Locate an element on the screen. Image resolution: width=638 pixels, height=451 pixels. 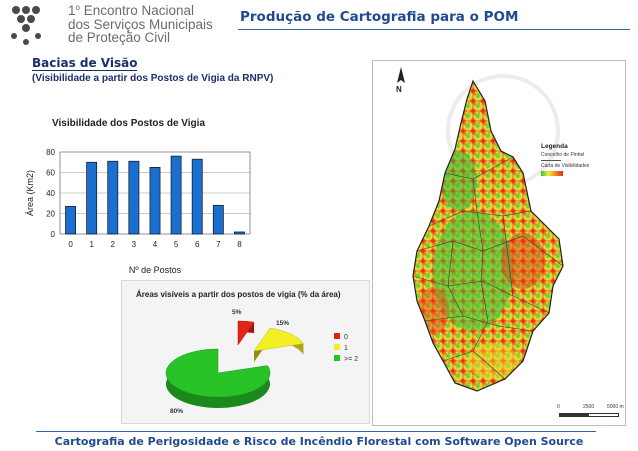
pie-pct-label: 80% is located at coordinates (176, 411).